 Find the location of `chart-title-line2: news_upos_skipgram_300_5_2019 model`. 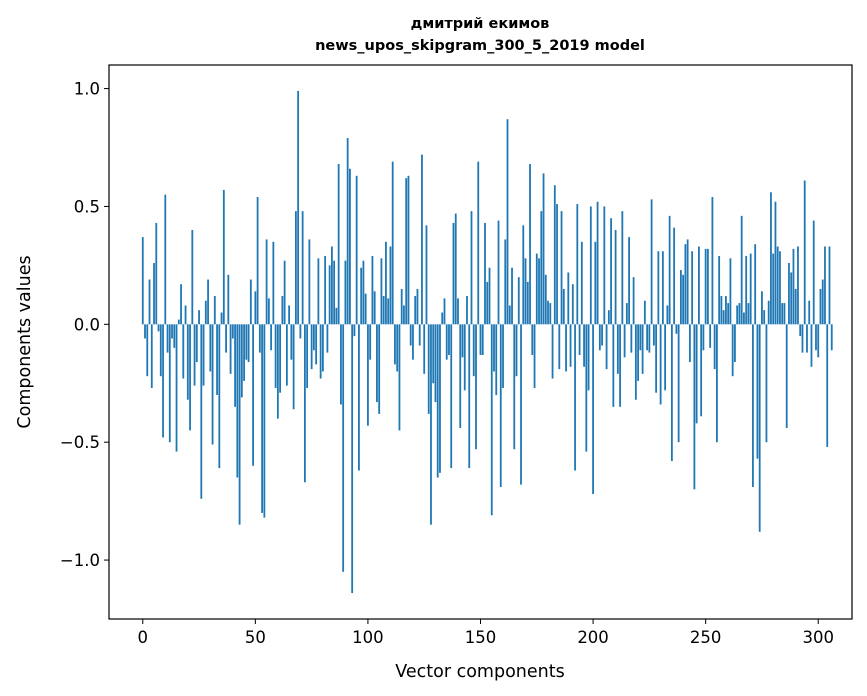

chart-title-line2: news_upos_skipgram_300_5_2019 model is located at coordinates (480, 46).